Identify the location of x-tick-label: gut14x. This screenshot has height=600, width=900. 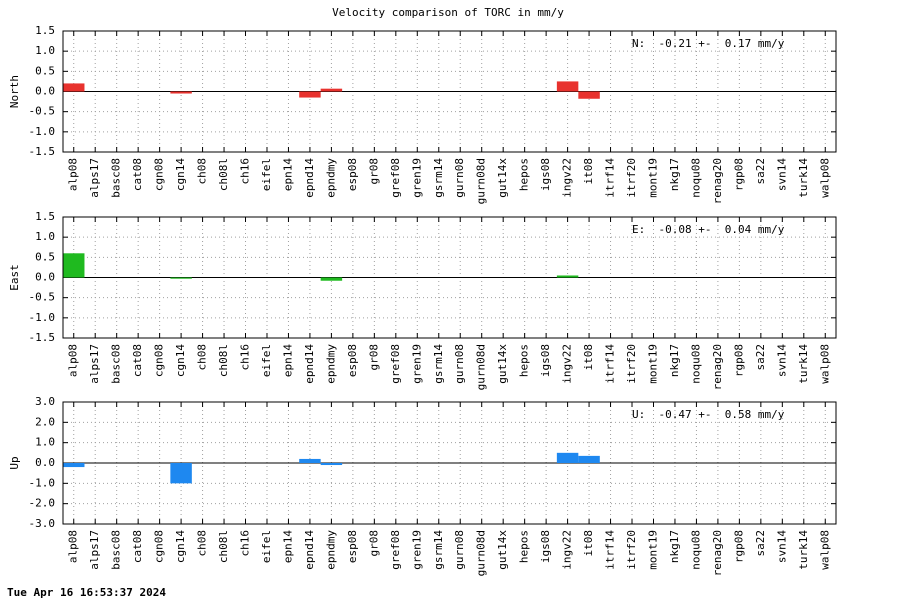
(502, 550).